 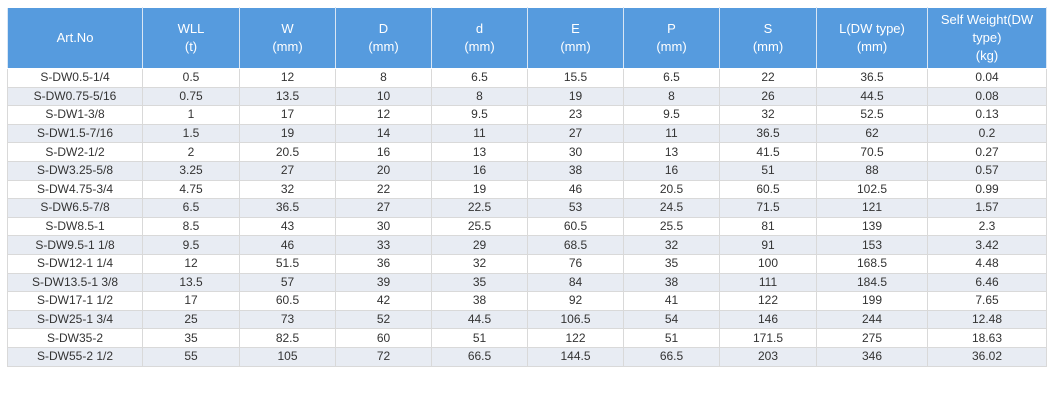 I want to click on column-header-label: Art.No, so click(x=75, y=37).